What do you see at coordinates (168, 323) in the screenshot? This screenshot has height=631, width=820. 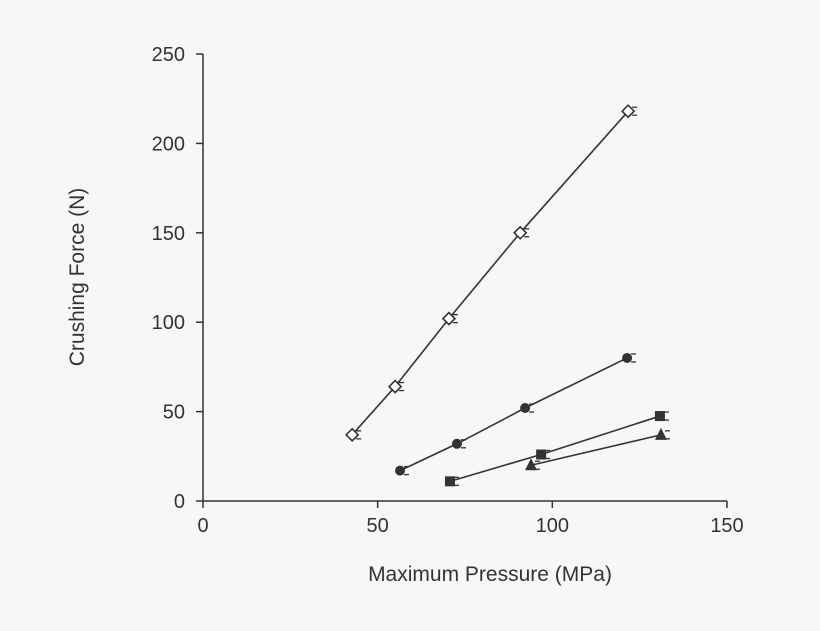 I see `y-tick-label: 100` at bounding box center [168, 323].